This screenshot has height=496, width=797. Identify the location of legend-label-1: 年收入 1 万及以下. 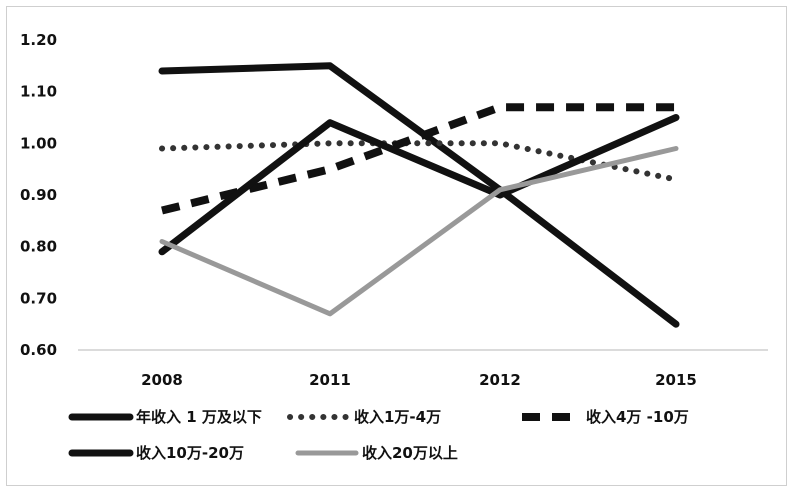
(199, 417).